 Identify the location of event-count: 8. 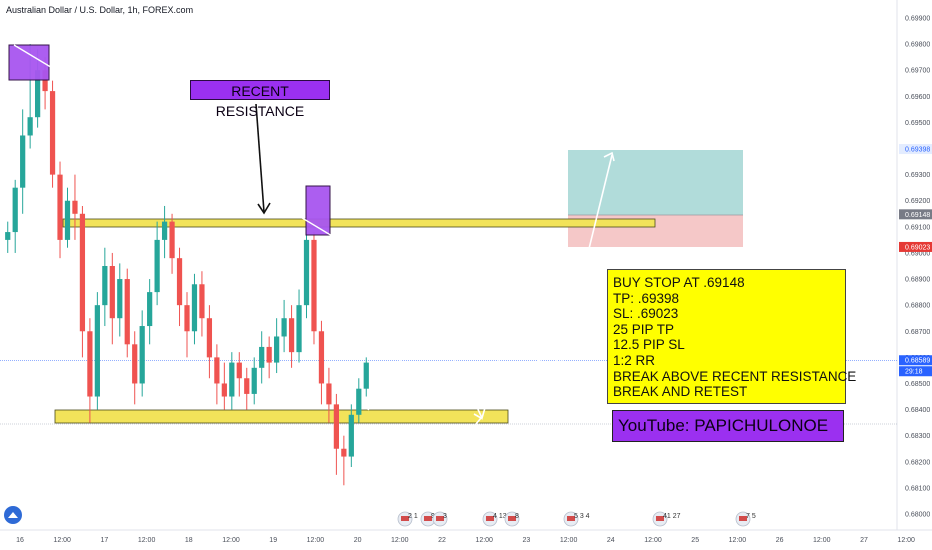
(517, 516).